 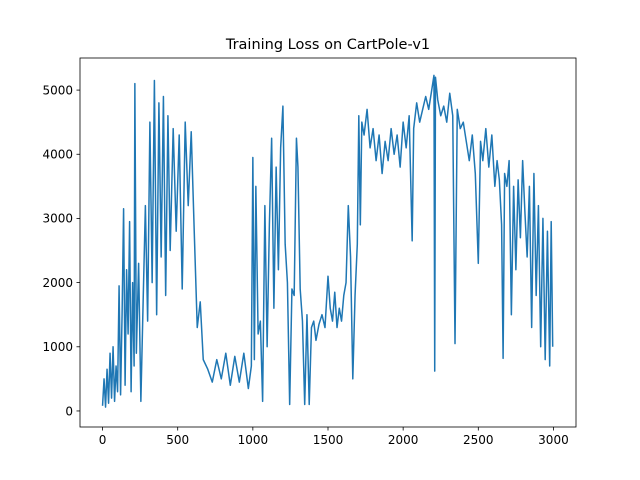 I want to click on chart-title: Training Loss on CartPole-v1, so click(x=327, y=45).